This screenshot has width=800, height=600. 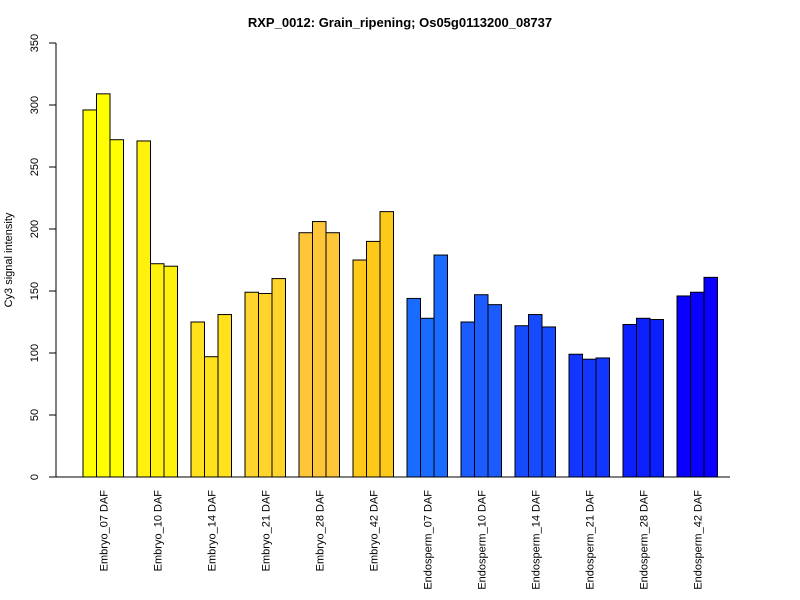 What do you see at coordinates (35, 167) in the screenshot?
I see `y-tick-label: 250` at bounding box center [35, 167].